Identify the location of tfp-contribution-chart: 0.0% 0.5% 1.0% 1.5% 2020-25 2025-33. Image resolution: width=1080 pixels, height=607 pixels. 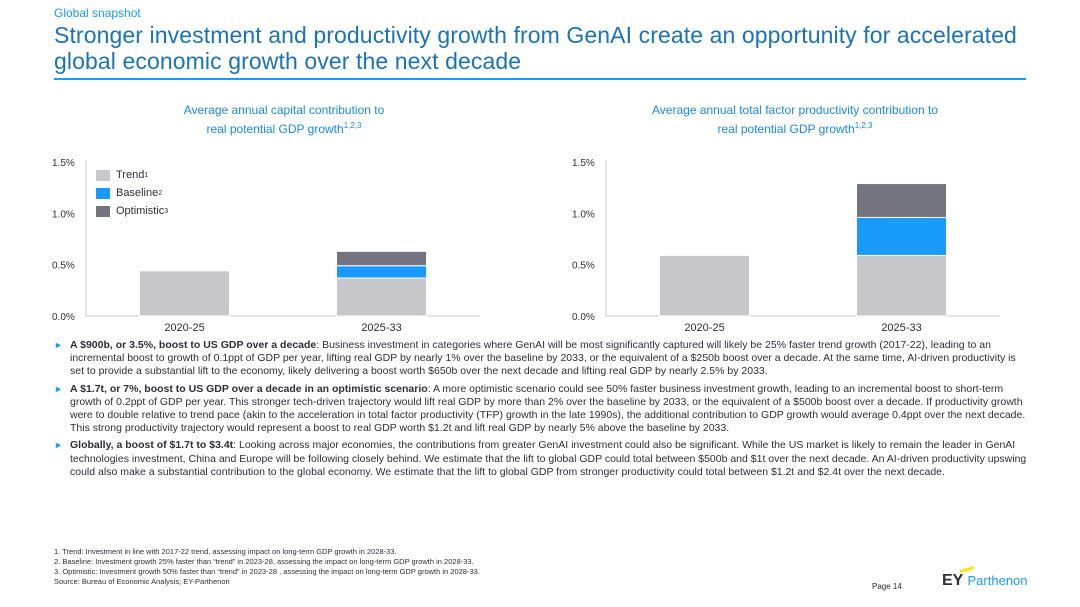
(786, 246).